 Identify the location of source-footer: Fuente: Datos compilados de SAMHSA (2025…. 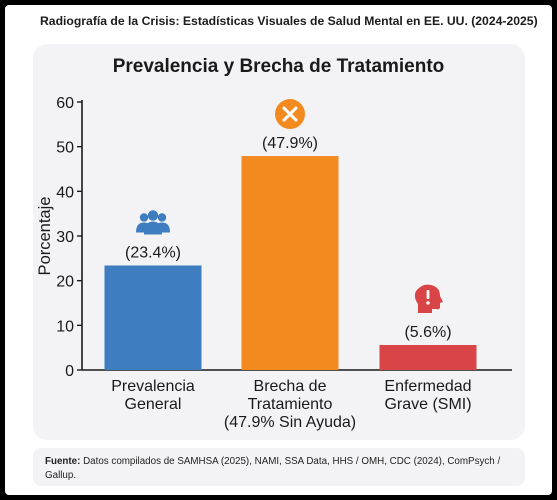
(279, 467).